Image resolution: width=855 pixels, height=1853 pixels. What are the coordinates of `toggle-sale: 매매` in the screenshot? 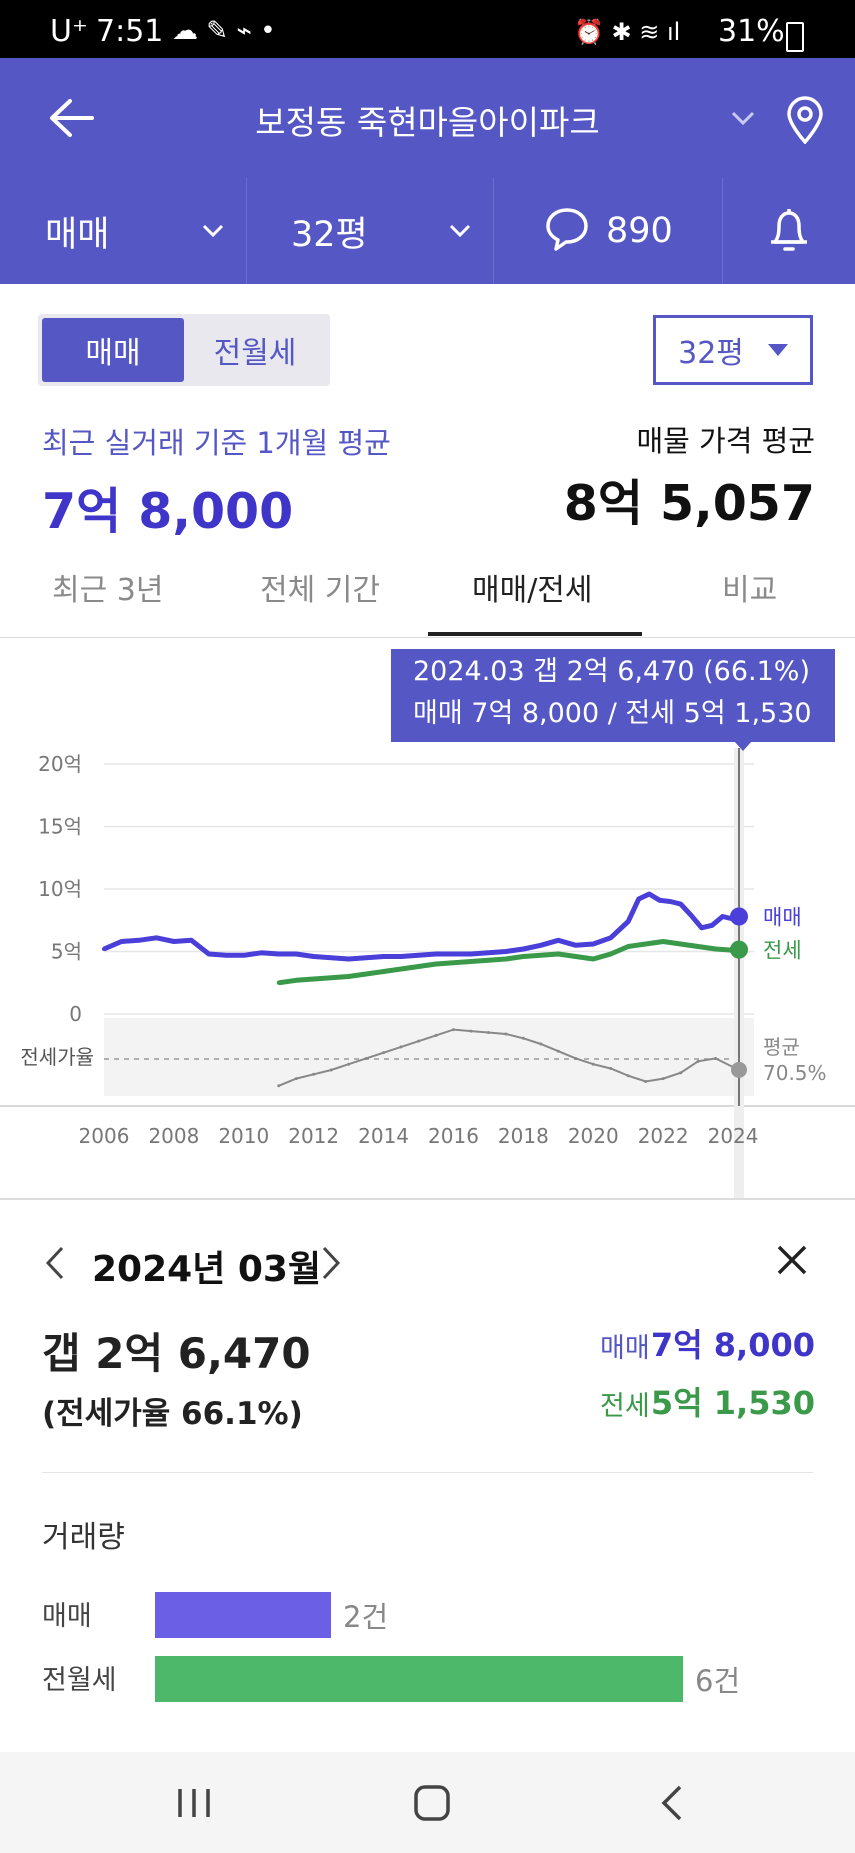 It's located at (113, 350).